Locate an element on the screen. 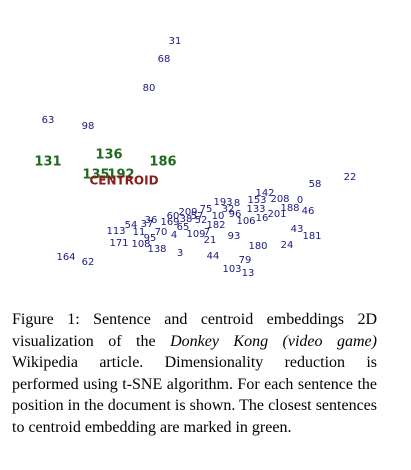  sentence-point-7: 7 is located at coordinates (207, 232).